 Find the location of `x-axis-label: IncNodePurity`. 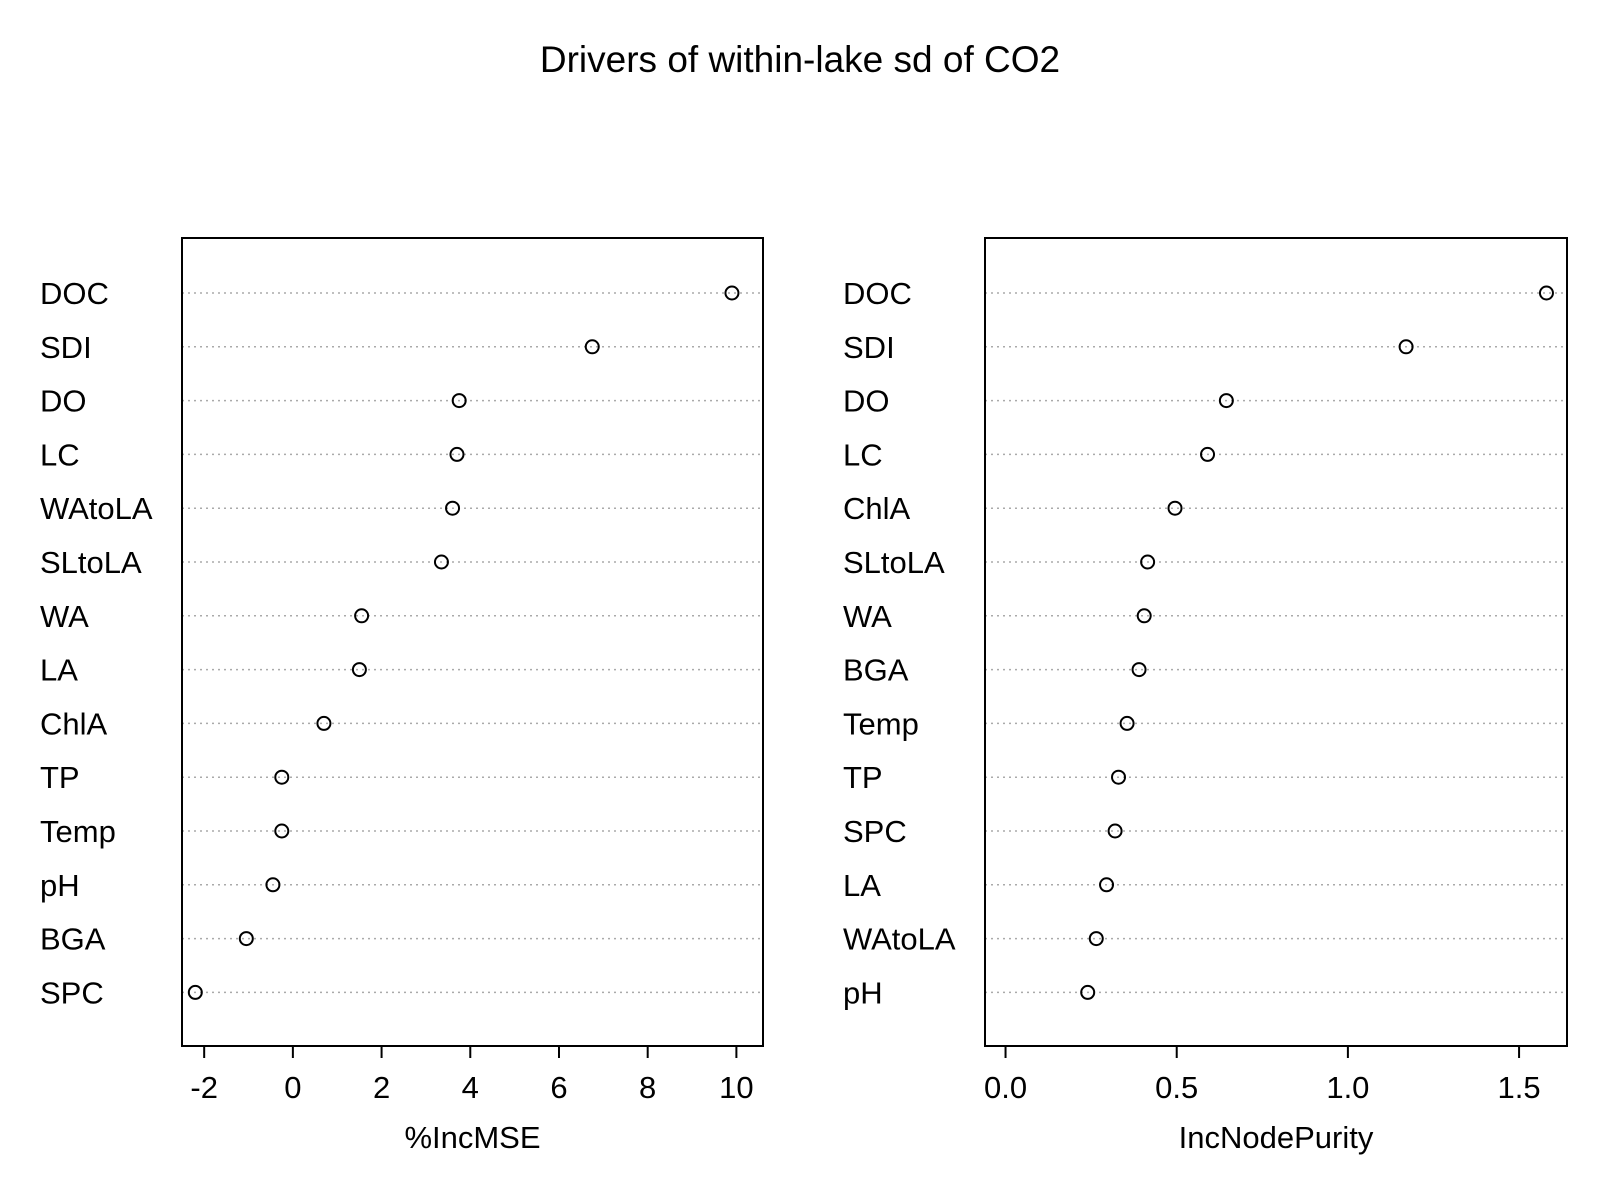

x-axis-label: IncNodePurity is located at coordinates (1276, 1137).